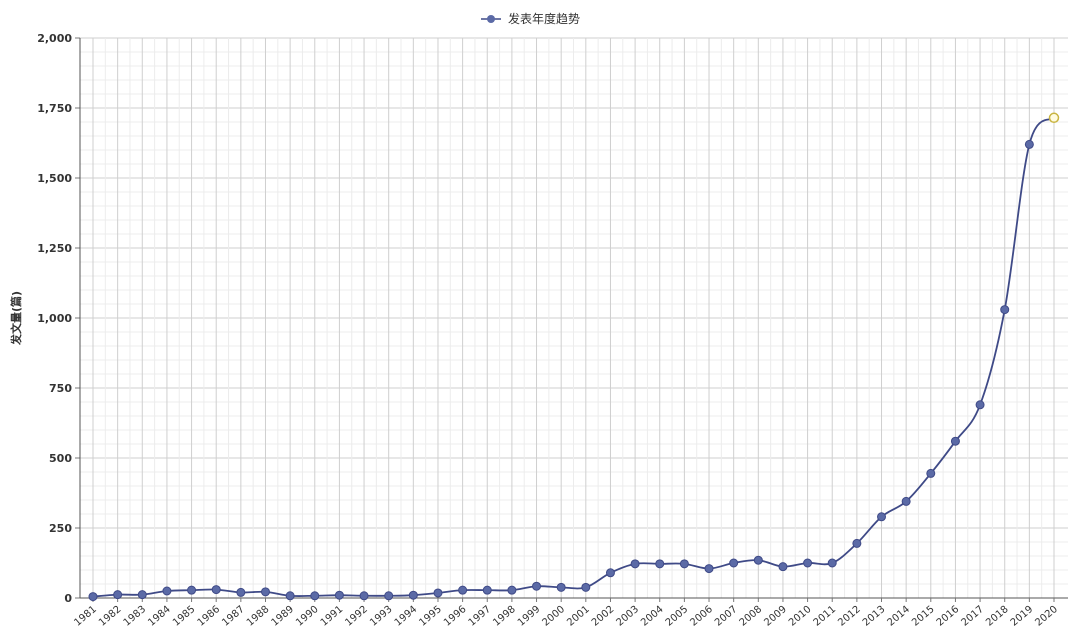  Describe the element at coordinates (899, 616) in the screenshot. I see `x-tick-label: 2014` at that location.